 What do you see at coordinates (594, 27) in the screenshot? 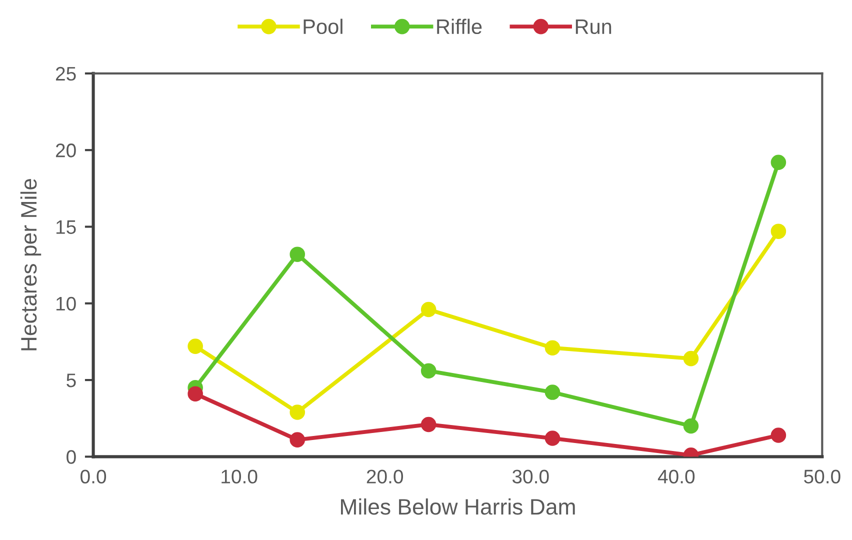
I see `legend-label: Run` at bounding box center [594, 27].